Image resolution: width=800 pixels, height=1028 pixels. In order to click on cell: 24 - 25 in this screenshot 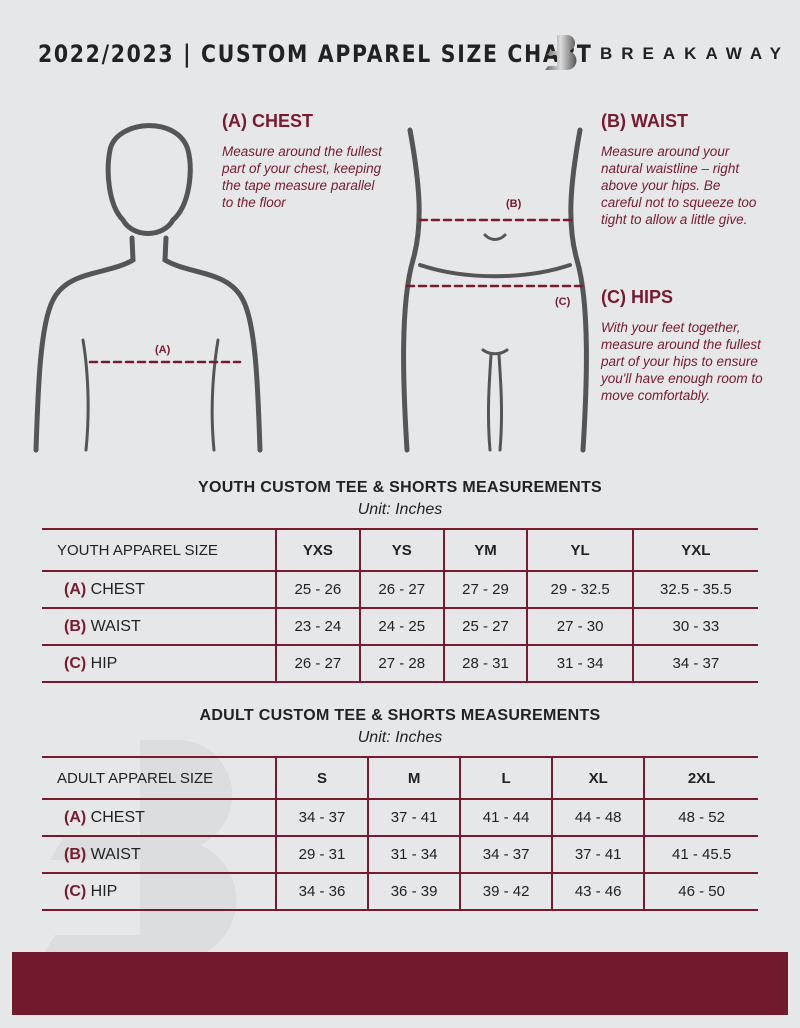, I will do `click(401, 626)`.